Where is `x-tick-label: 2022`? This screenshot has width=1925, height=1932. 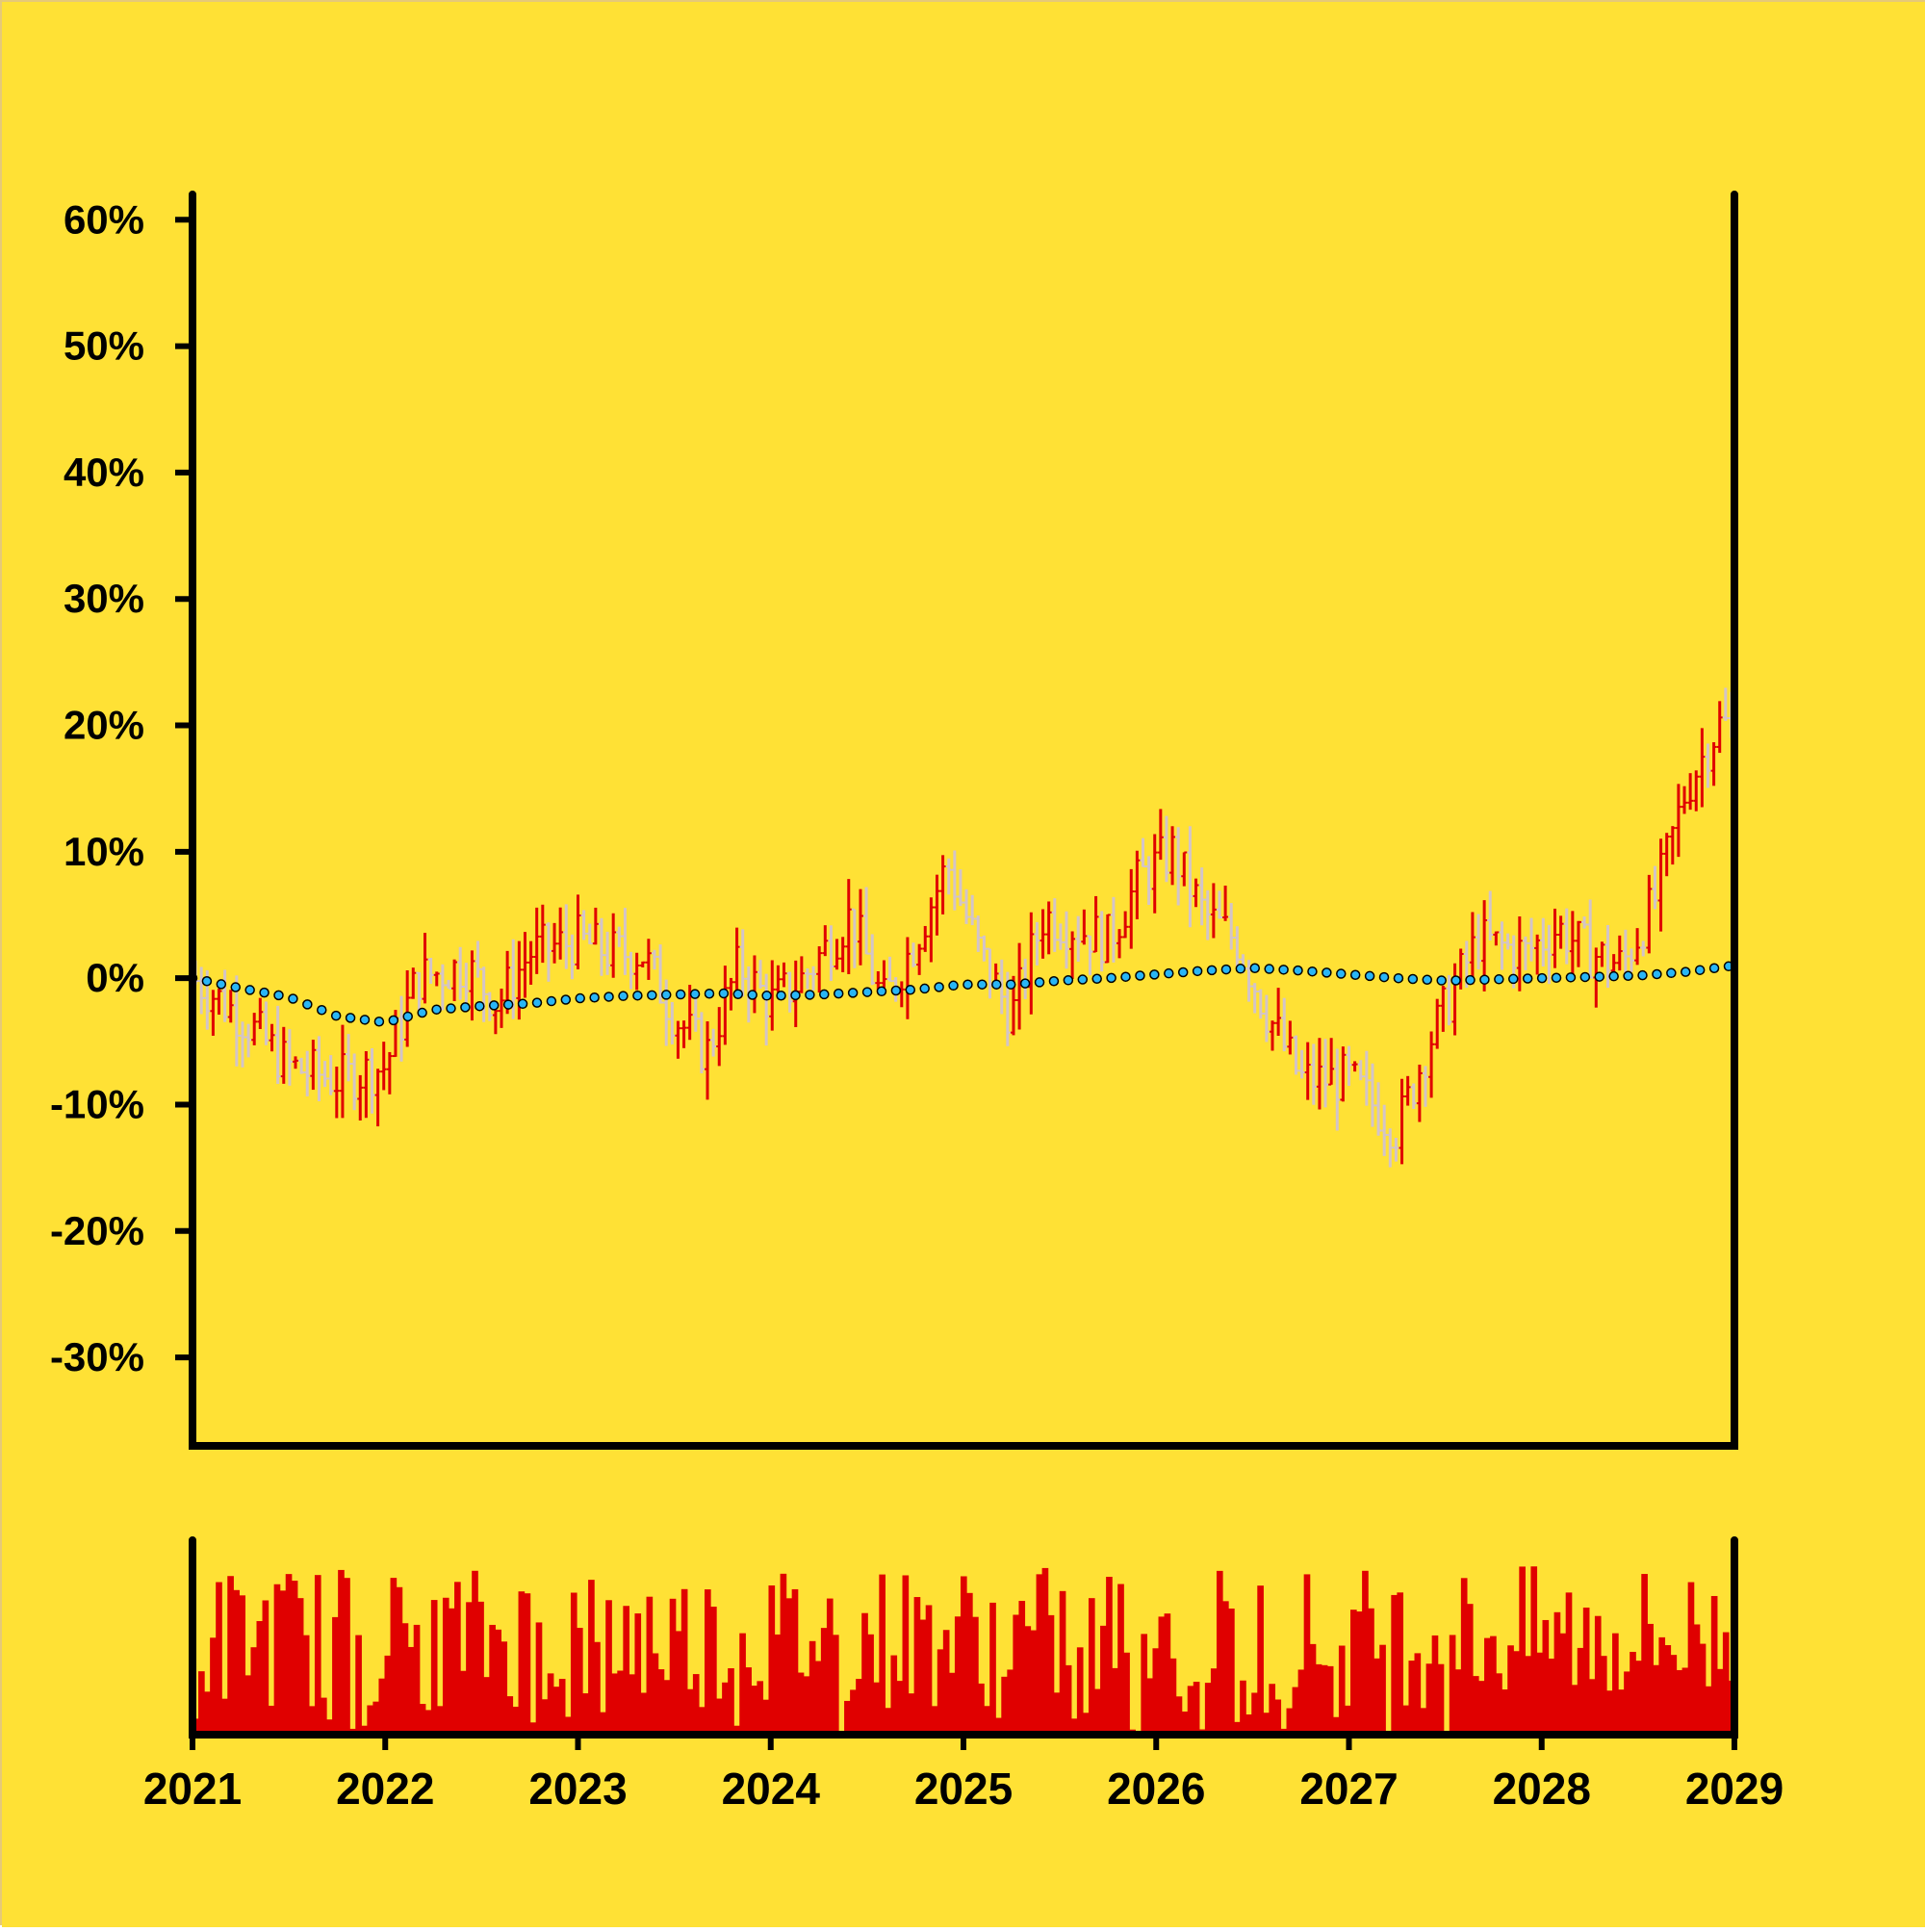 x-tick-label: 2022 is located at coordinates (385, 1789).